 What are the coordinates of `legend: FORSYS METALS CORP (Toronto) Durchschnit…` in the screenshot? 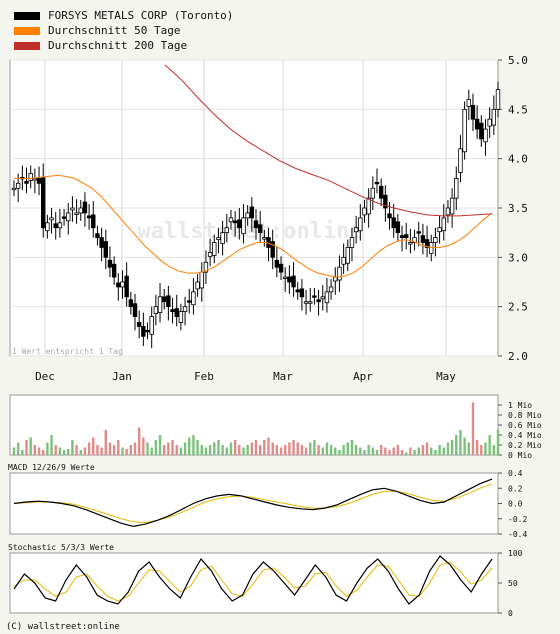 It's located at (123, 30).